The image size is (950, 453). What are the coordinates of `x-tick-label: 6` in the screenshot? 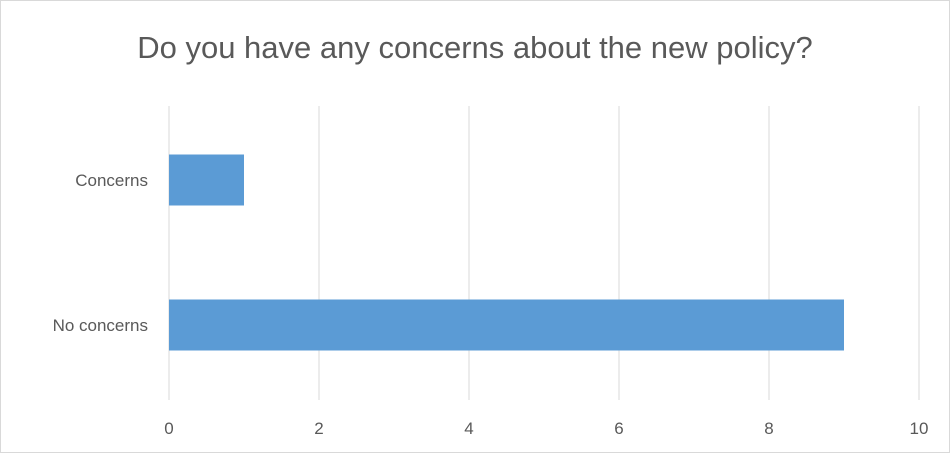 It's located at (618, 428).